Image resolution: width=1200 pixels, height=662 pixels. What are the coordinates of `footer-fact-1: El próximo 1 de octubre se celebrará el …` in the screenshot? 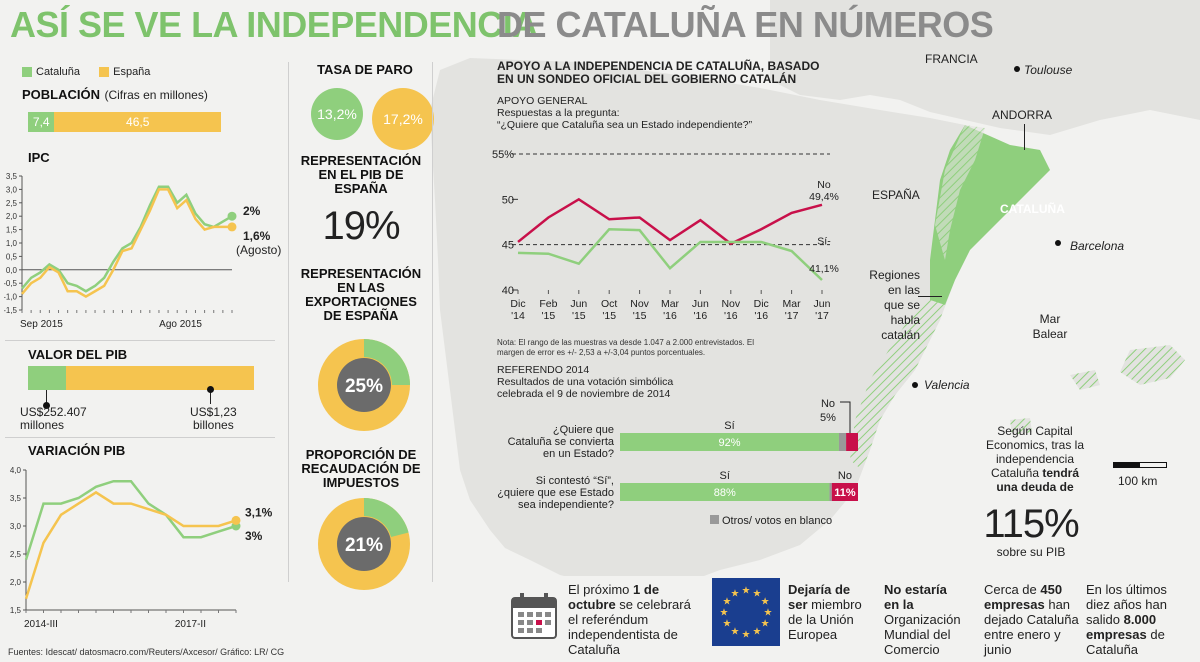 It's located at (636, 619).